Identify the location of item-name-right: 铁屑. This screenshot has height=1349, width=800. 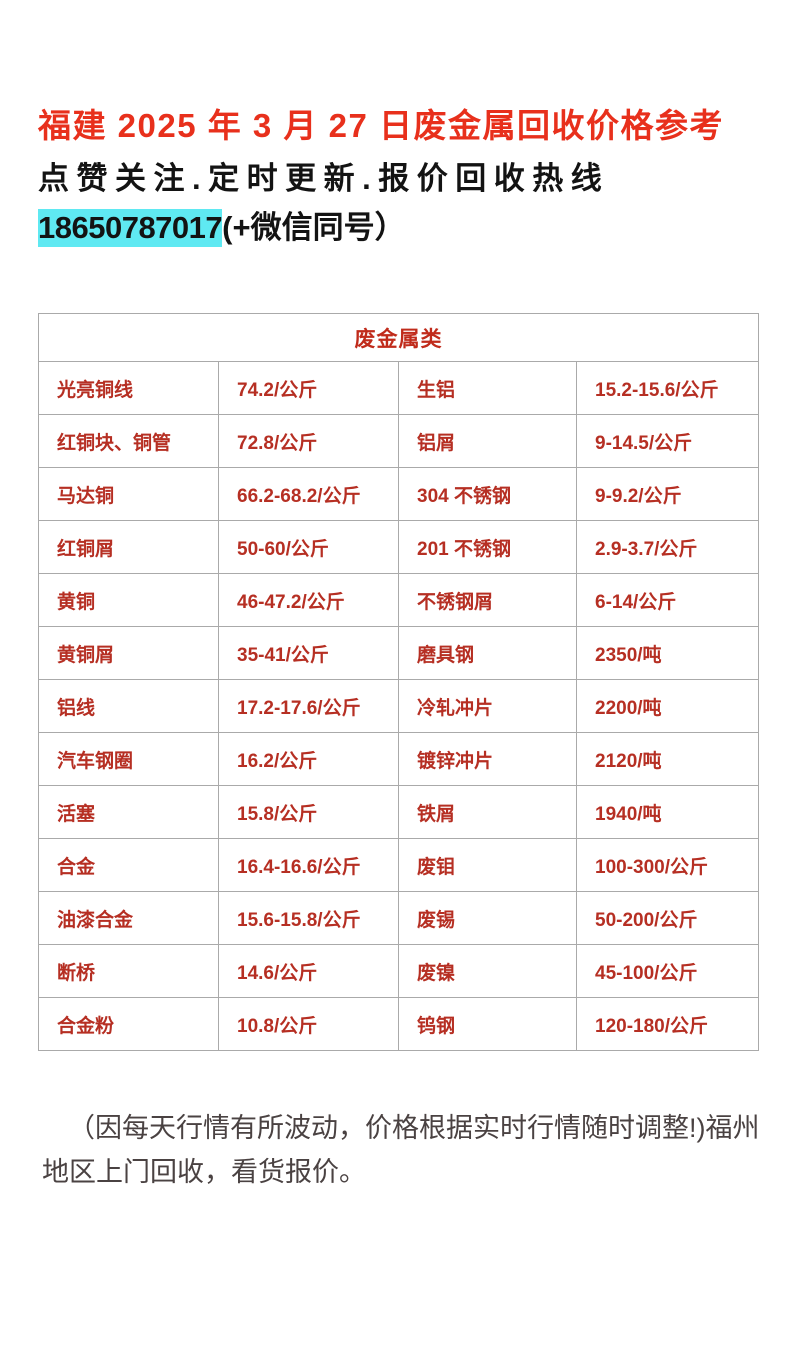
(487, 812).